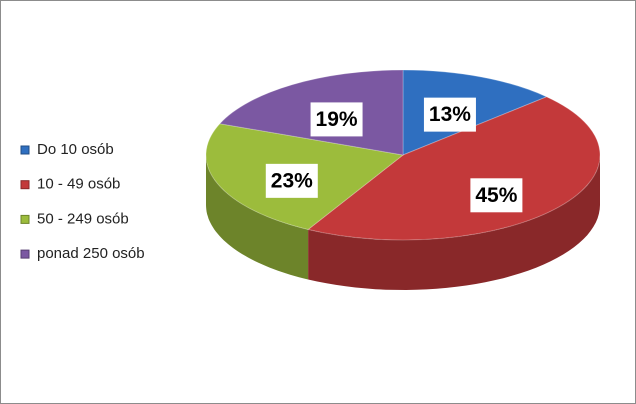 This screenshot has height=404, width=636. Describe the element at coordinates (78, 184) in the screenshot. I see `legend-label: 10 - 49 osób` at that location.